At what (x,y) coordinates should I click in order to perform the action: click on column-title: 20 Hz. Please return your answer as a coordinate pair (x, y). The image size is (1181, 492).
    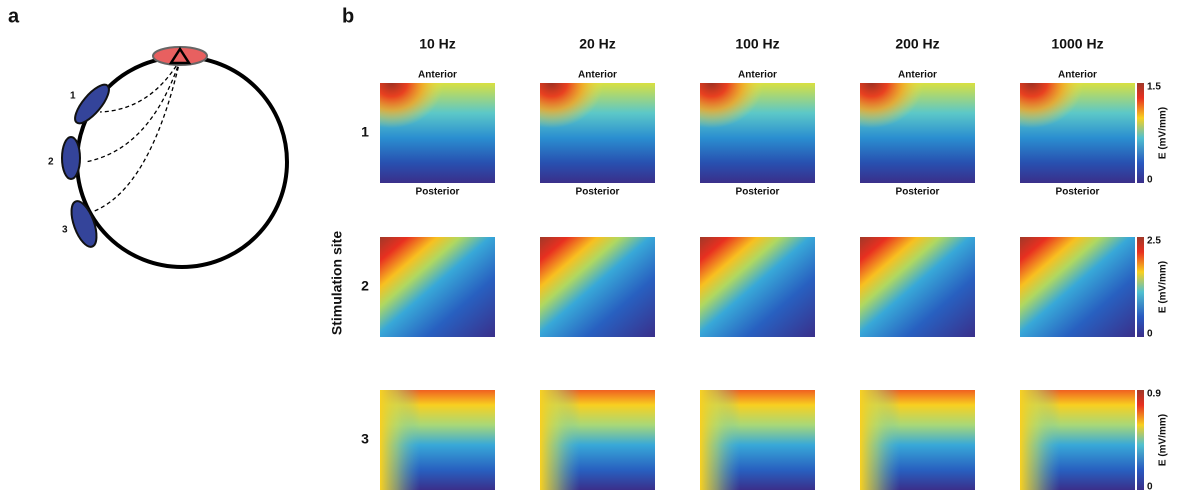
    Looking at the image, I should click on (597, 44).